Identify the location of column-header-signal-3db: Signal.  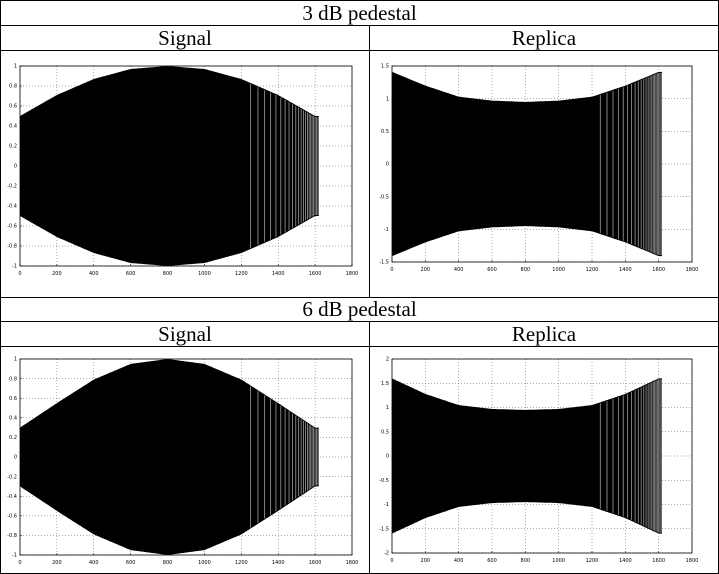
(185, 38).